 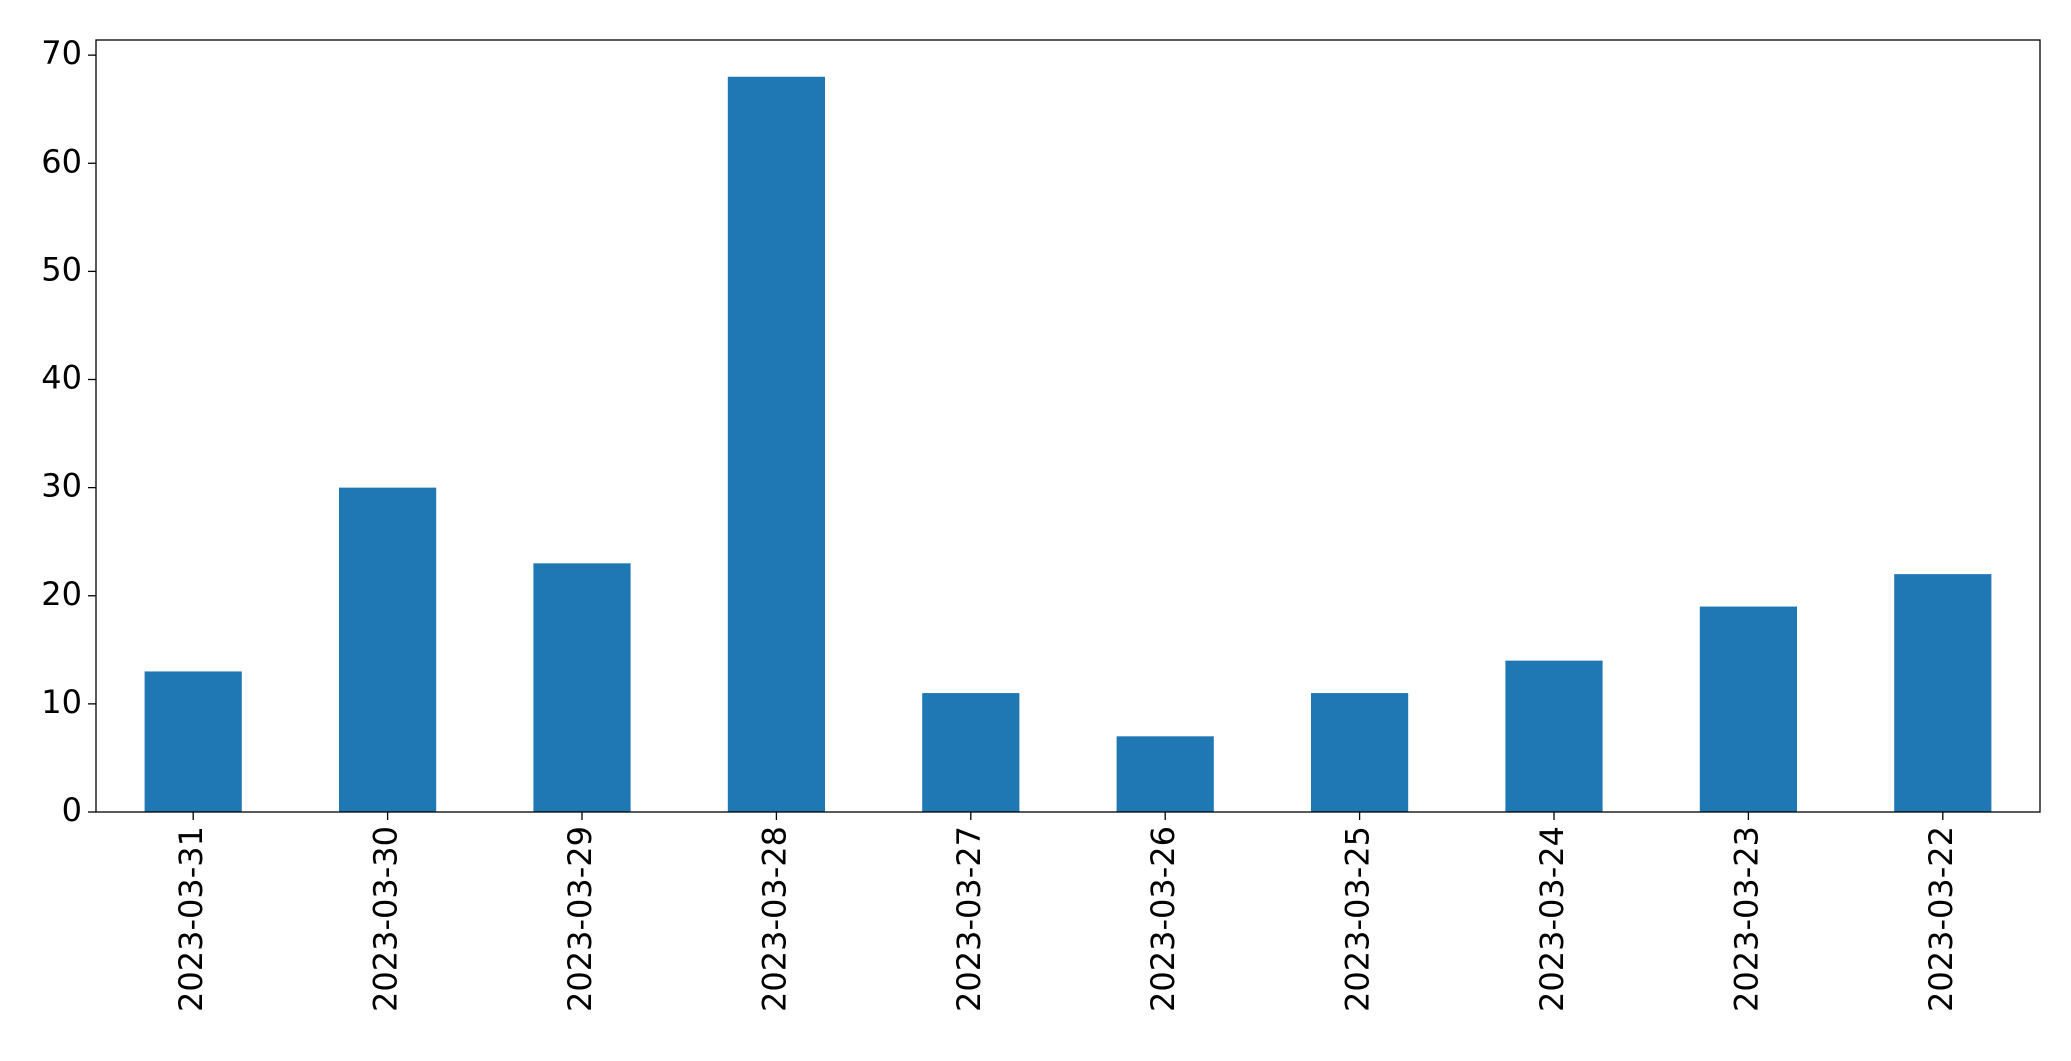 I want to click on y-tick-label: 20, so click(x=61, y=594).